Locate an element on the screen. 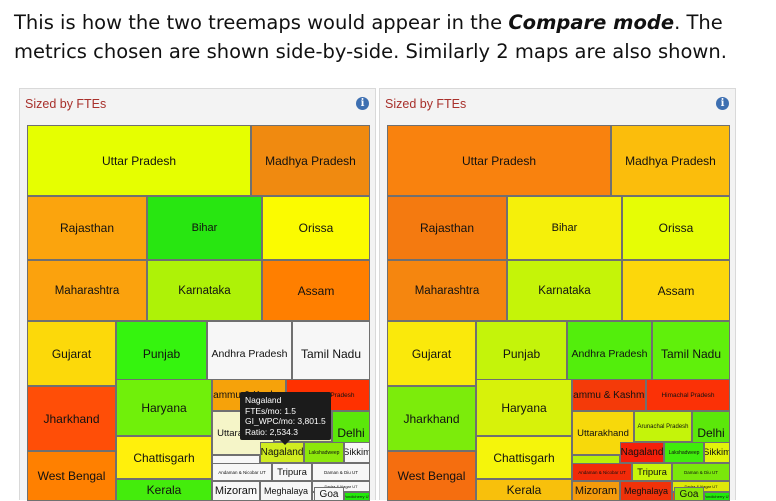 The width and height of the screenshot is (776, 501). treemap-cell-label: Jharkhand is located at coordinates (431, 418).